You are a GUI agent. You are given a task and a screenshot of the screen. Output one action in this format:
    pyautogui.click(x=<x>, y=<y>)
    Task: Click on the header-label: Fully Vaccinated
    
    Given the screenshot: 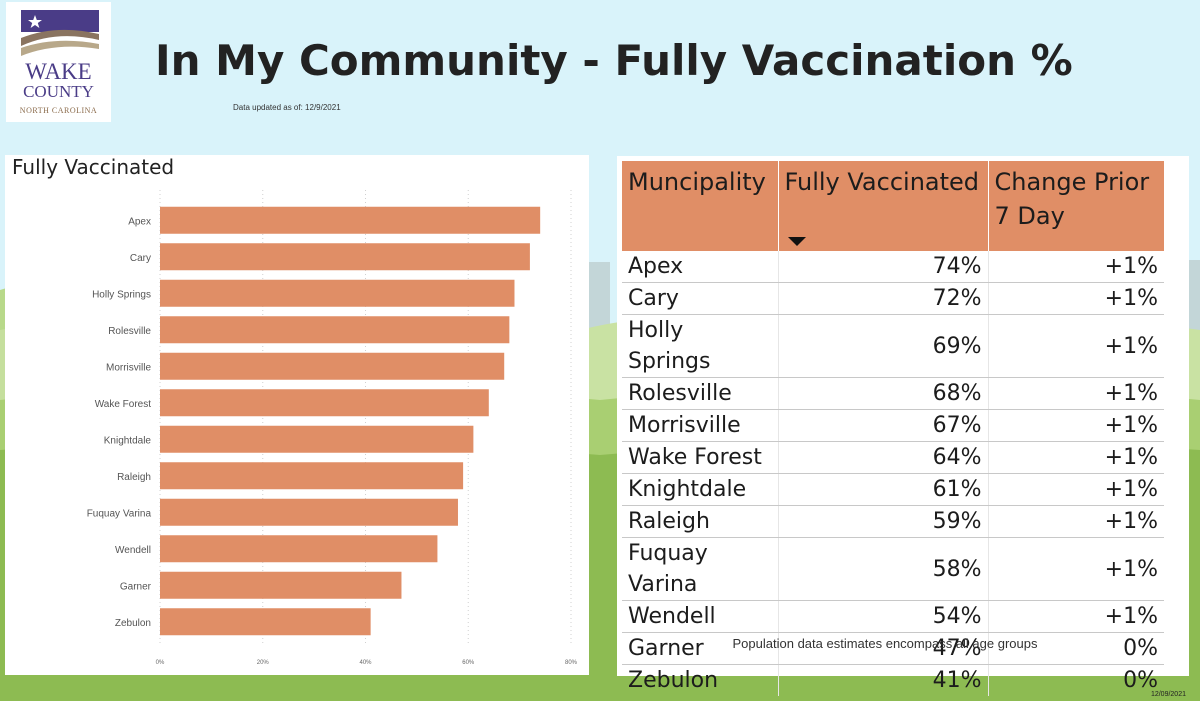 What is the action you would take?
    pyautogui.click(x=882, y=182)
    